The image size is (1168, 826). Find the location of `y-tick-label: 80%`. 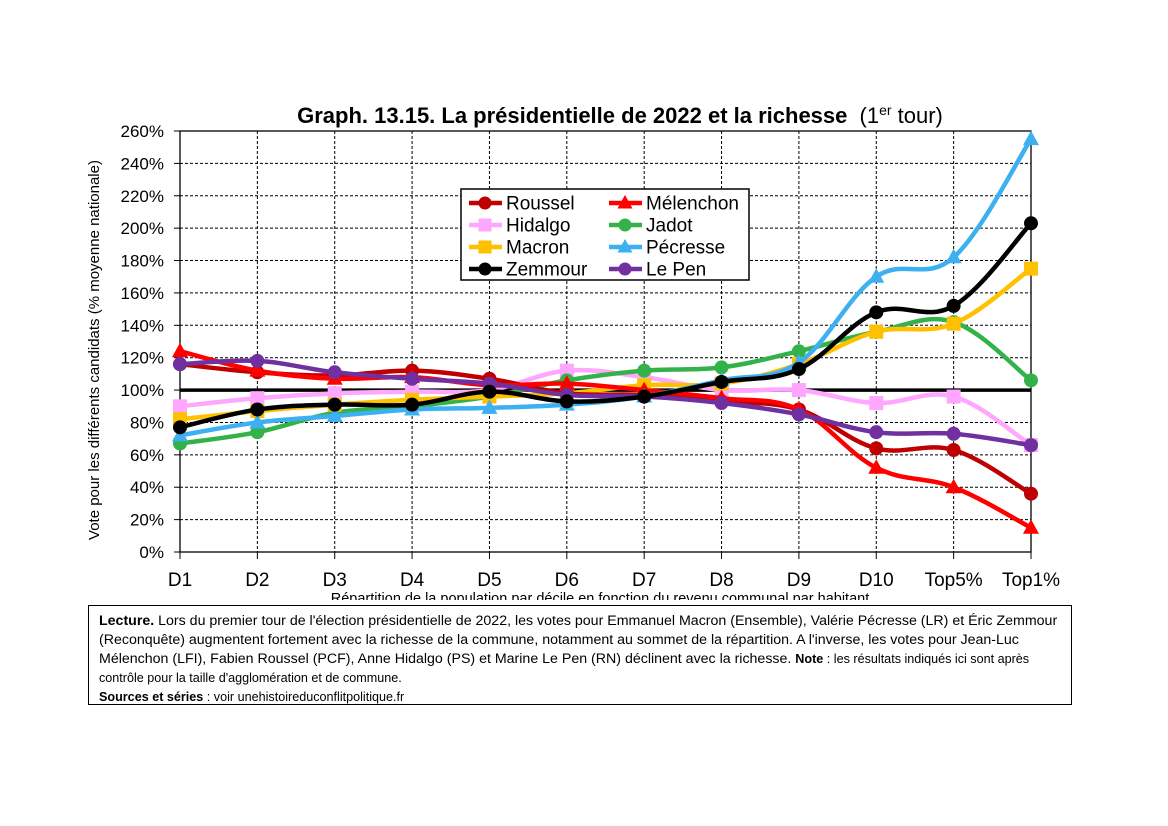

y-tick-label: 80% is located at coordinates (147, 422).